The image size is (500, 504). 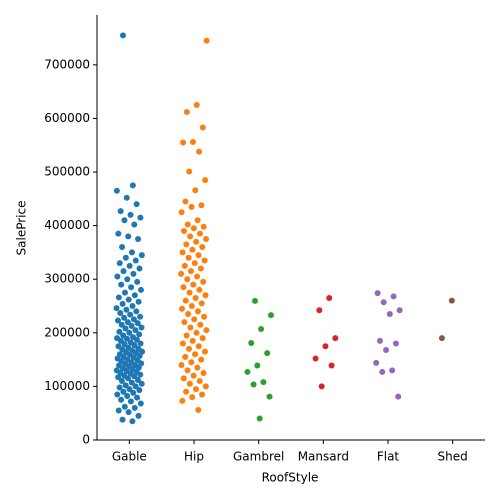 I want to click on x-tick-label: Flat, so click(x=388, y=457).